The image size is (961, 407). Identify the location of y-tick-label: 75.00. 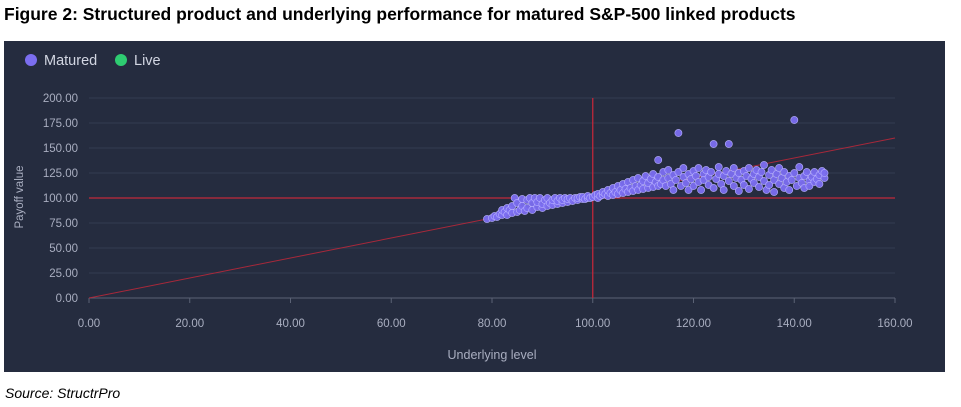
(63, 224).